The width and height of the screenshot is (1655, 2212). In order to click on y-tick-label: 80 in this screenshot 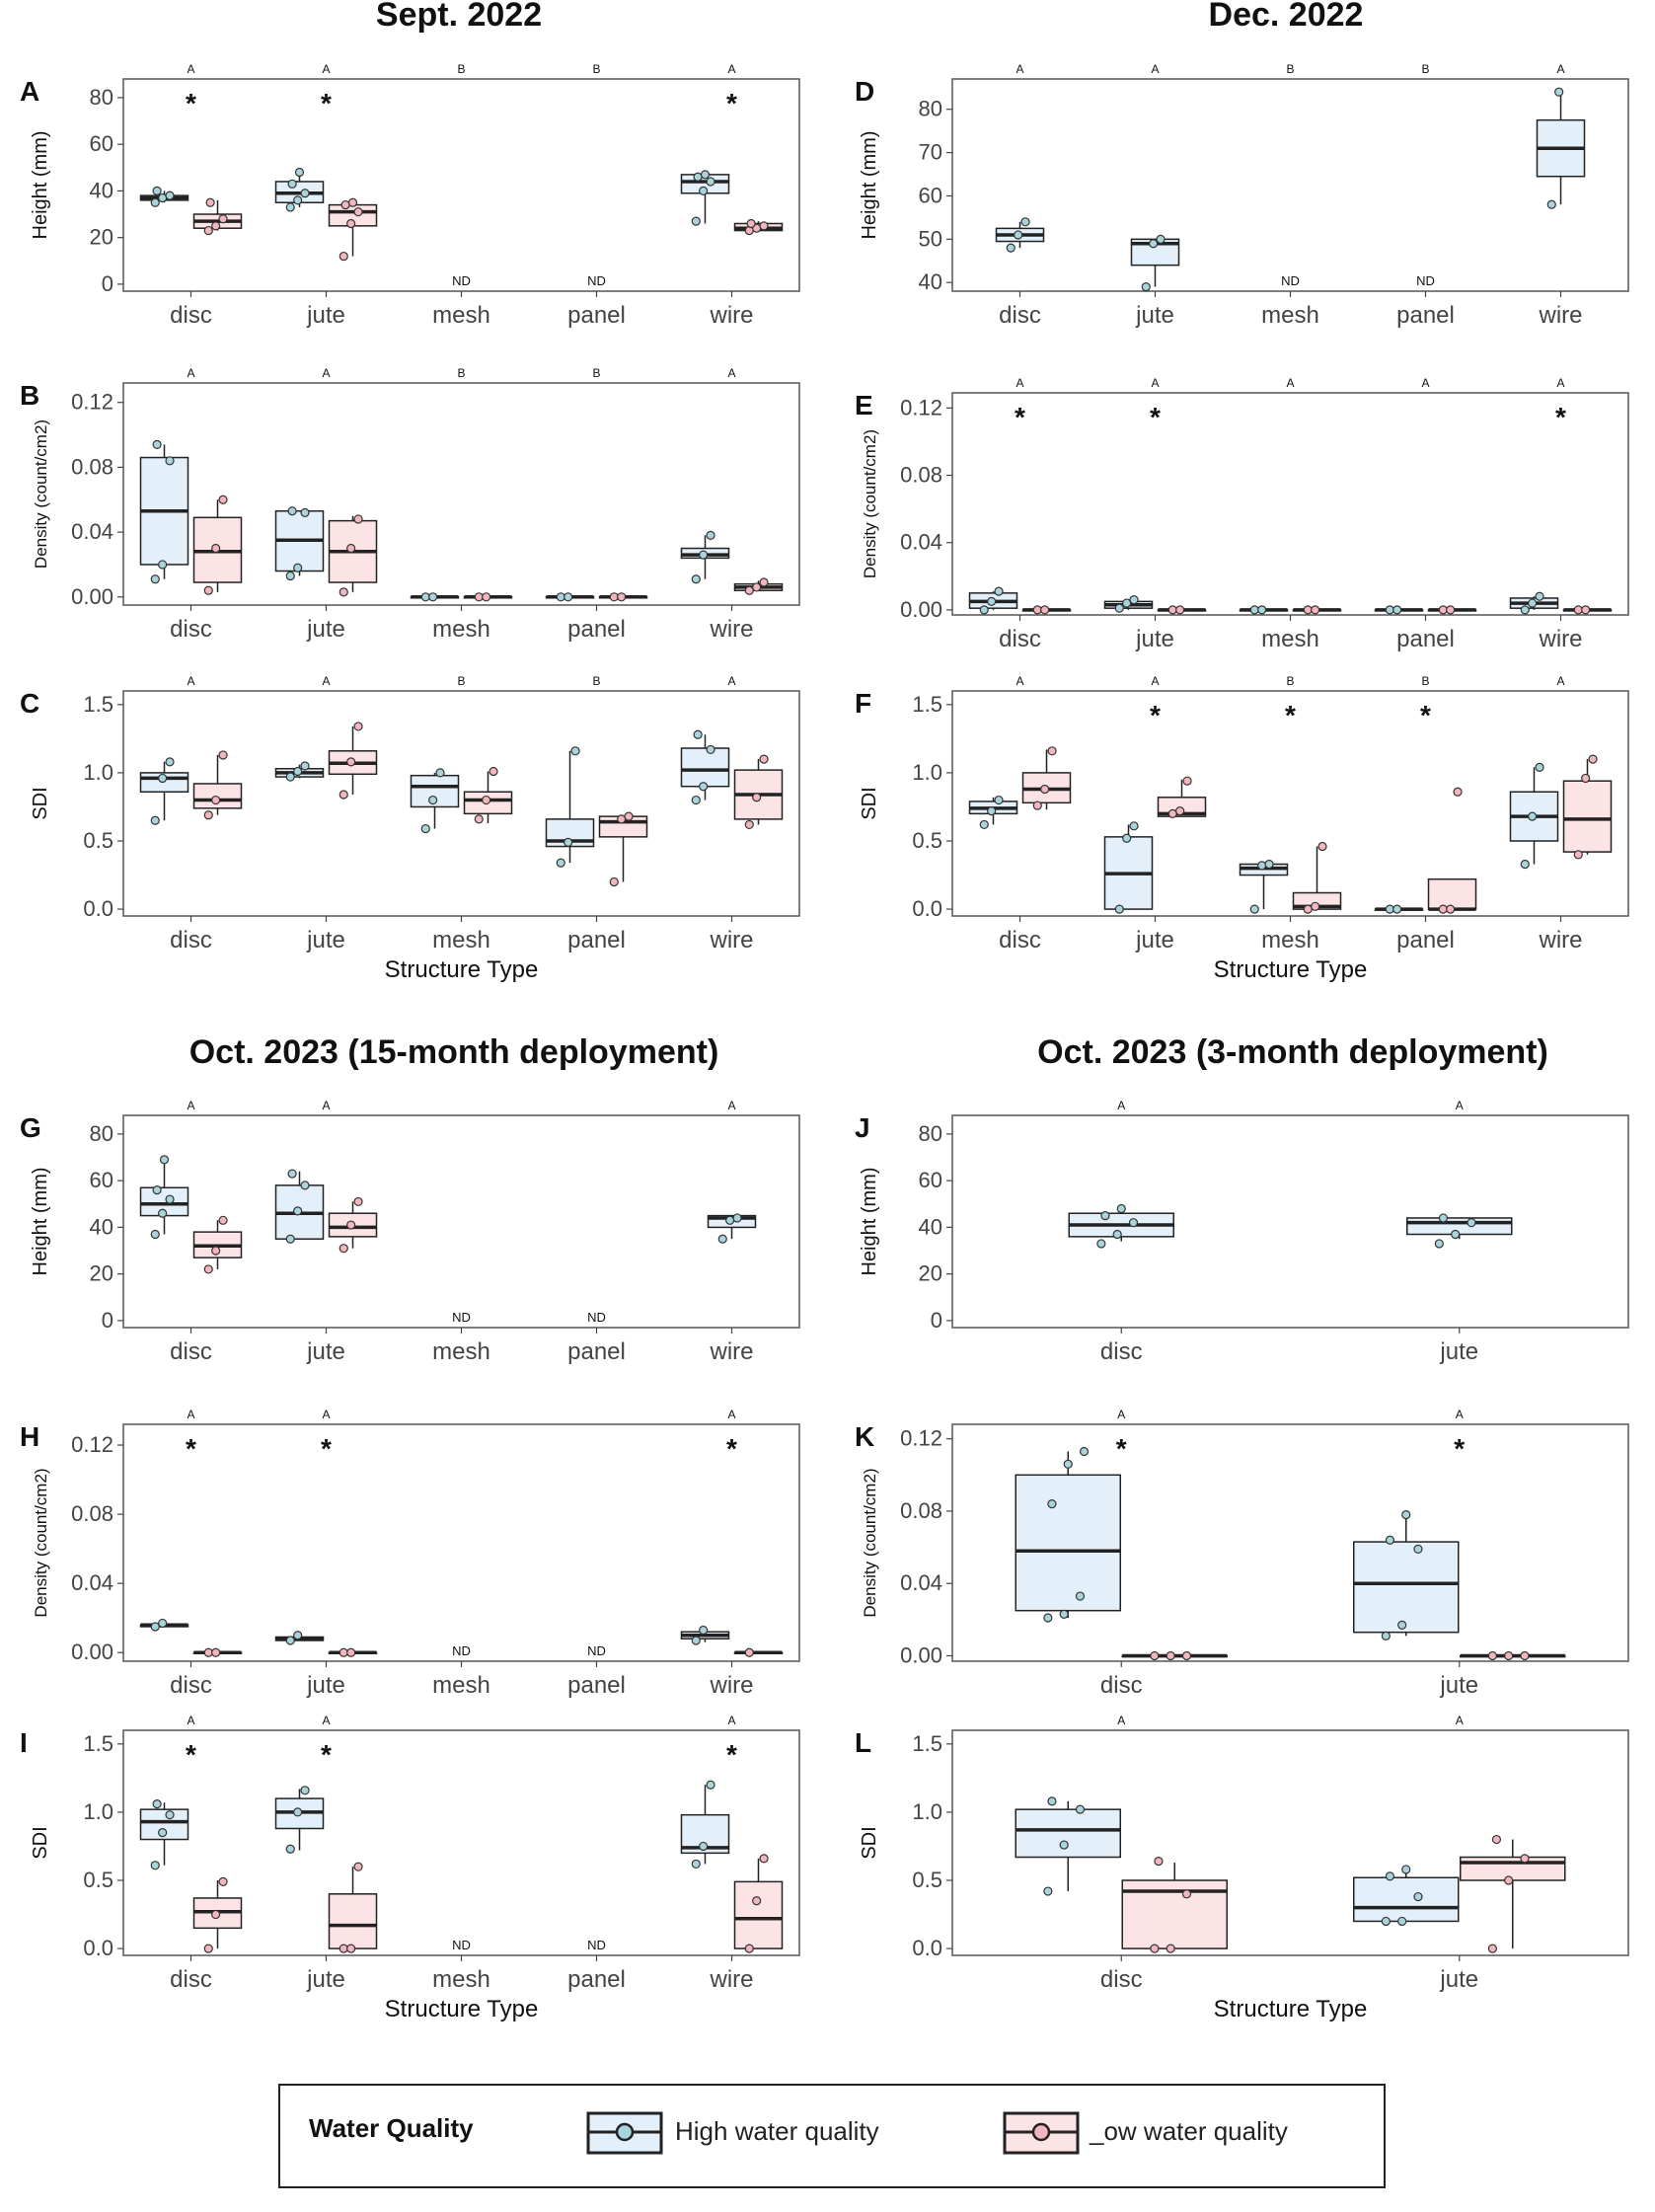, I will do `click(101, 97)`.